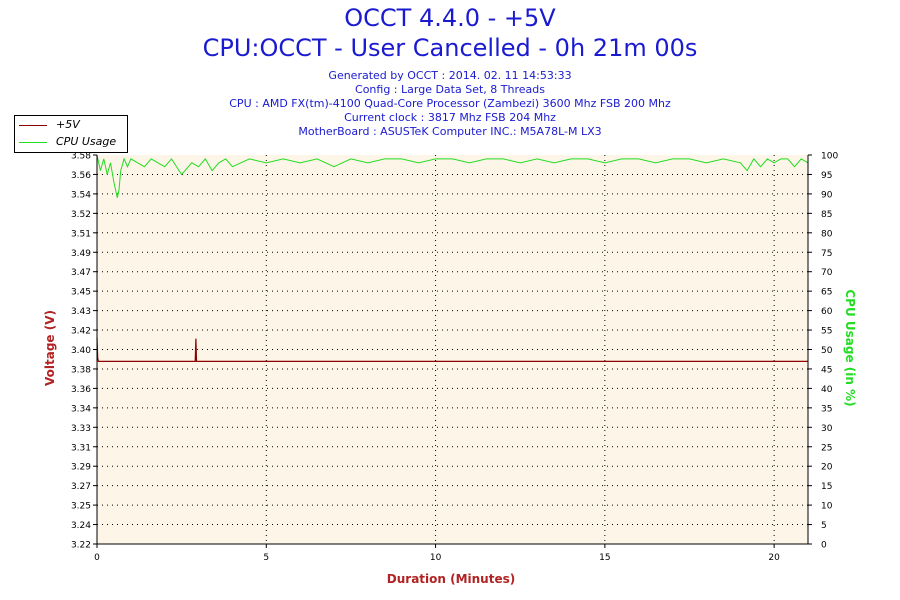  Describe the element at coordinates (81, 526) in the screenshot. I see `y-tick-label: 3.24` at that location.